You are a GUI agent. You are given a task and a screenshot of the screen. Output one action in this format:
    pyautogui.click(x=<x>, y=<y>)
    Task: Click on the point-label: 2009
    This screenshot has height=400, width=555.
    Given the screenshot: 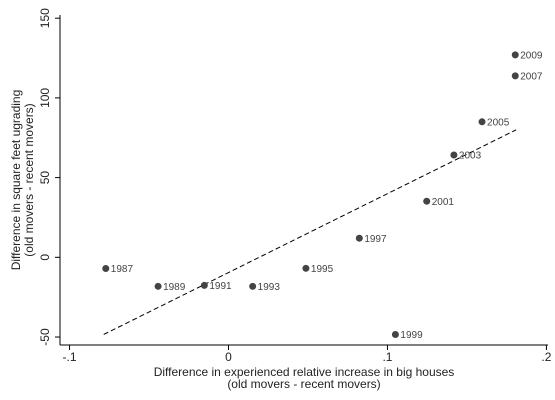 What is the action you would take?
    pyautogui.click(x=531, y=55)
    